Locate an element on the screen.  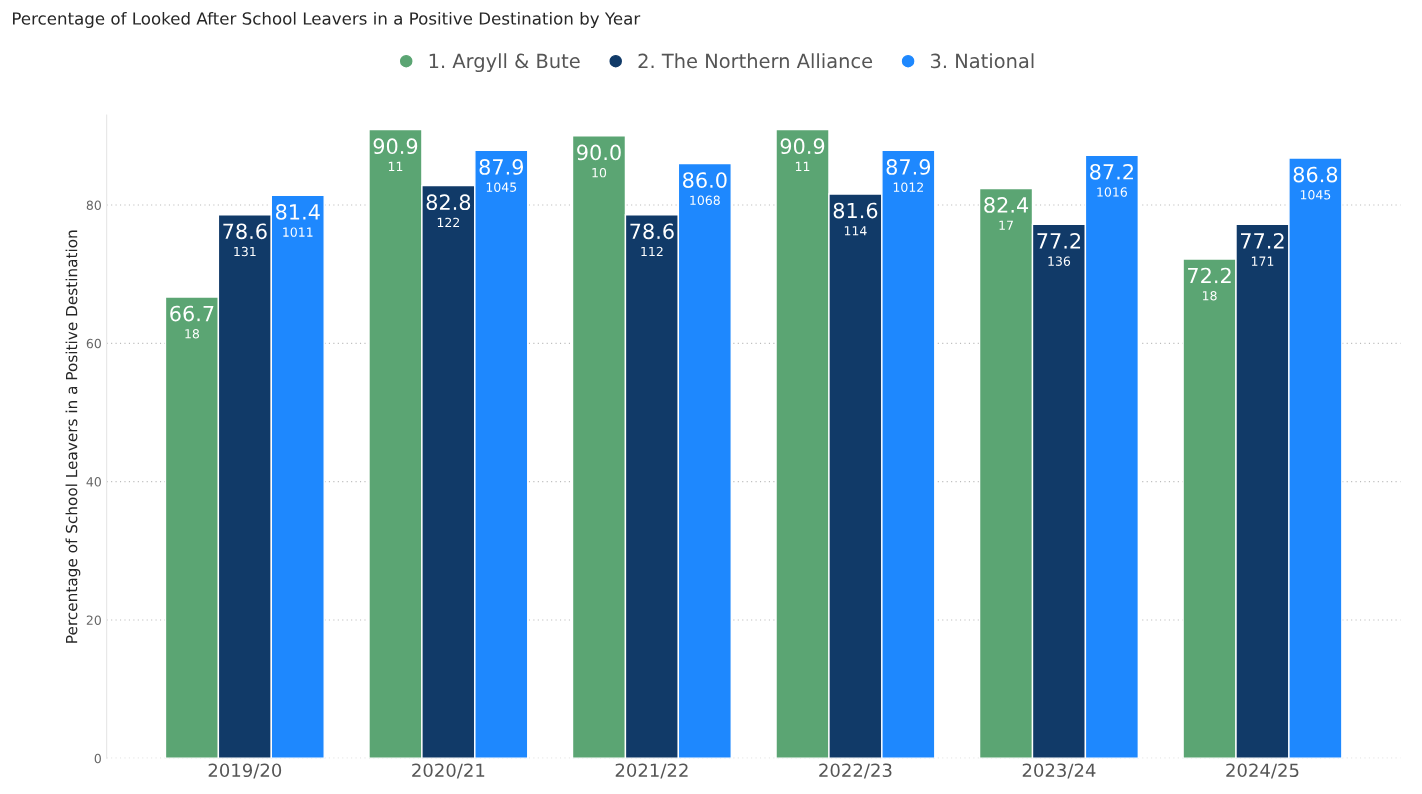
chart-title: Percentage of Looked After School Leavers in a Positive Destination by Year is located at coordinates (327, 20).